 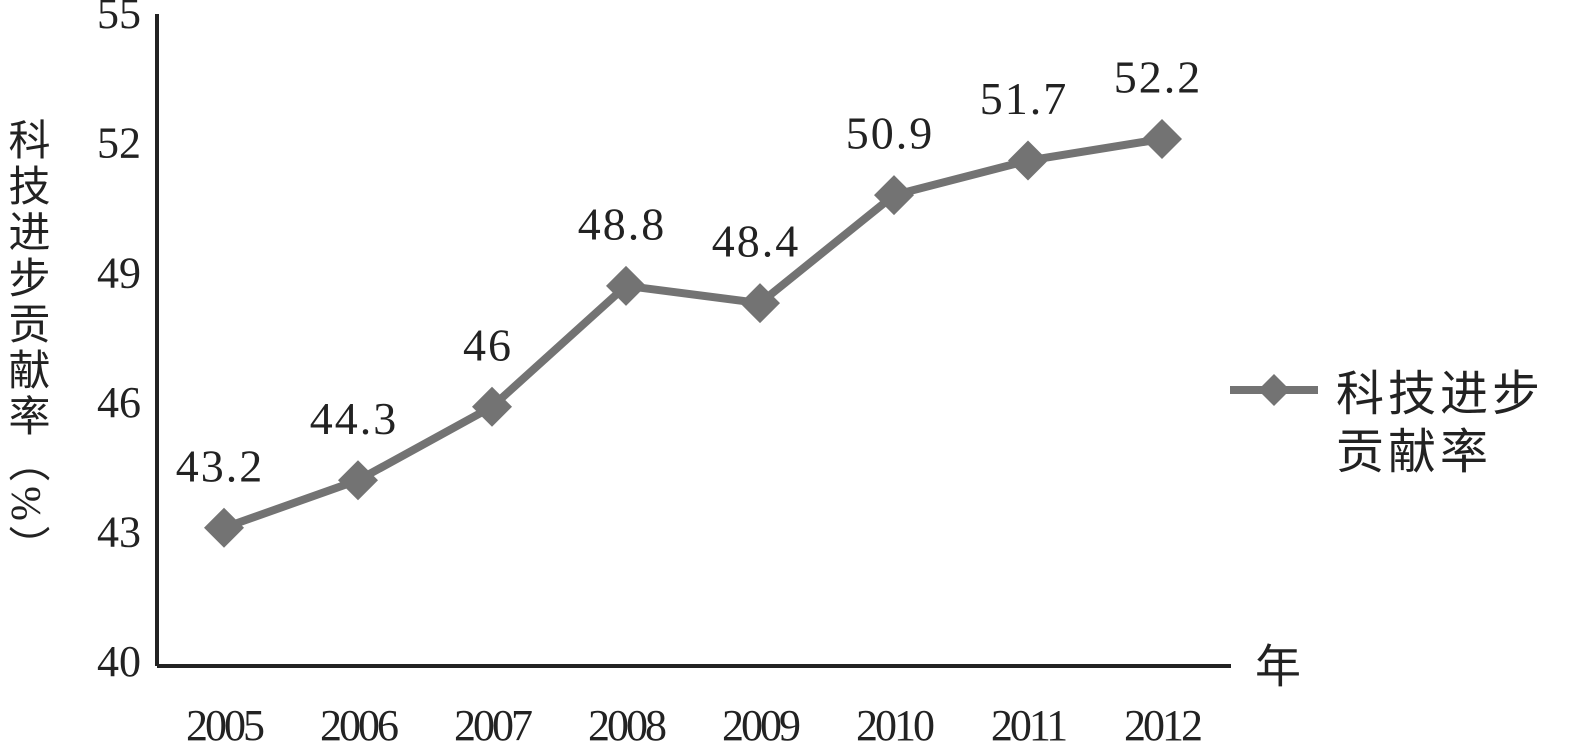 What do you see at coordinates (890, 133) in the screenshot?
I see `data-label: 50.9` at bounding box center [890, 133].